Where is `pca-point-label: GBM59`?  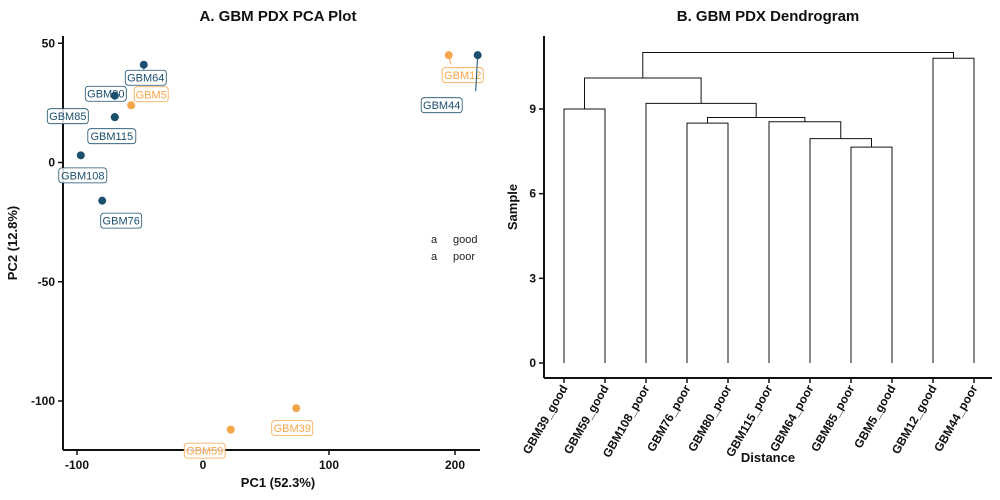 pca-point-label: GBM59 is located at coordinates (204, 452).